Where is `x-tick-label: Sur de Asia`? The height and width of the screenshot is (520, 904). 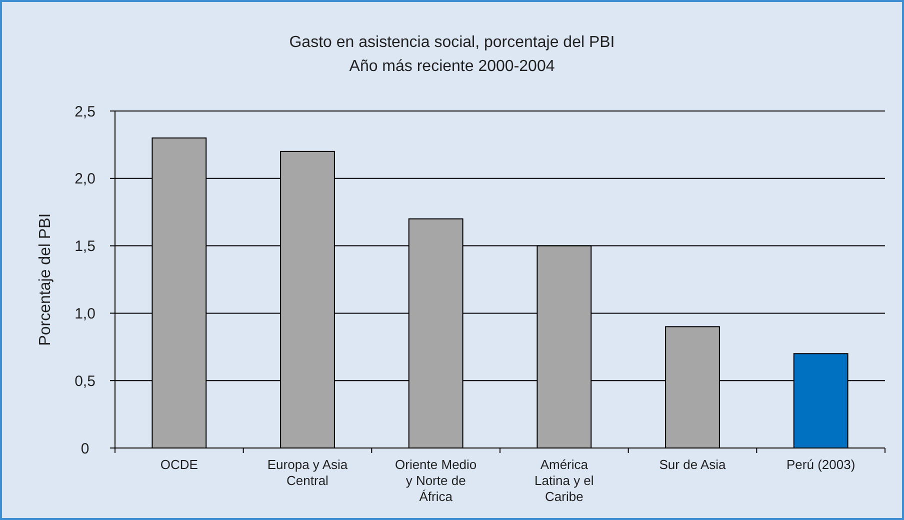 x-tick-label: Sur de Asia is located at coordinates (693, 464).